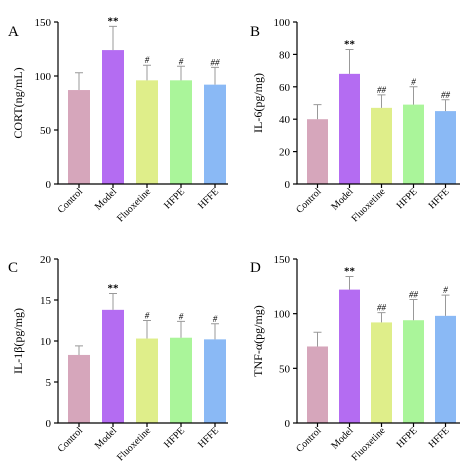 This screenshot has width=474, height=474. Describe the element at coordinates (13, 268) in the screenshot. I see `panel-letter: C` at that location.